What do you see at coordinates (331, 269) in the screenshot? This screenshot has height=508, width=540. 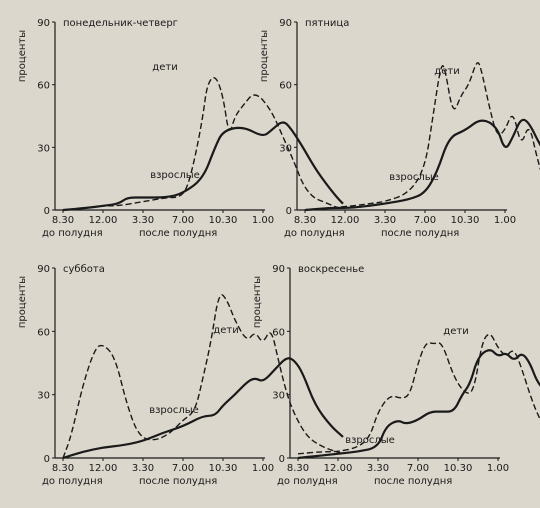 I see `chart-title: воскресенье` at bounding box center [331, 269].